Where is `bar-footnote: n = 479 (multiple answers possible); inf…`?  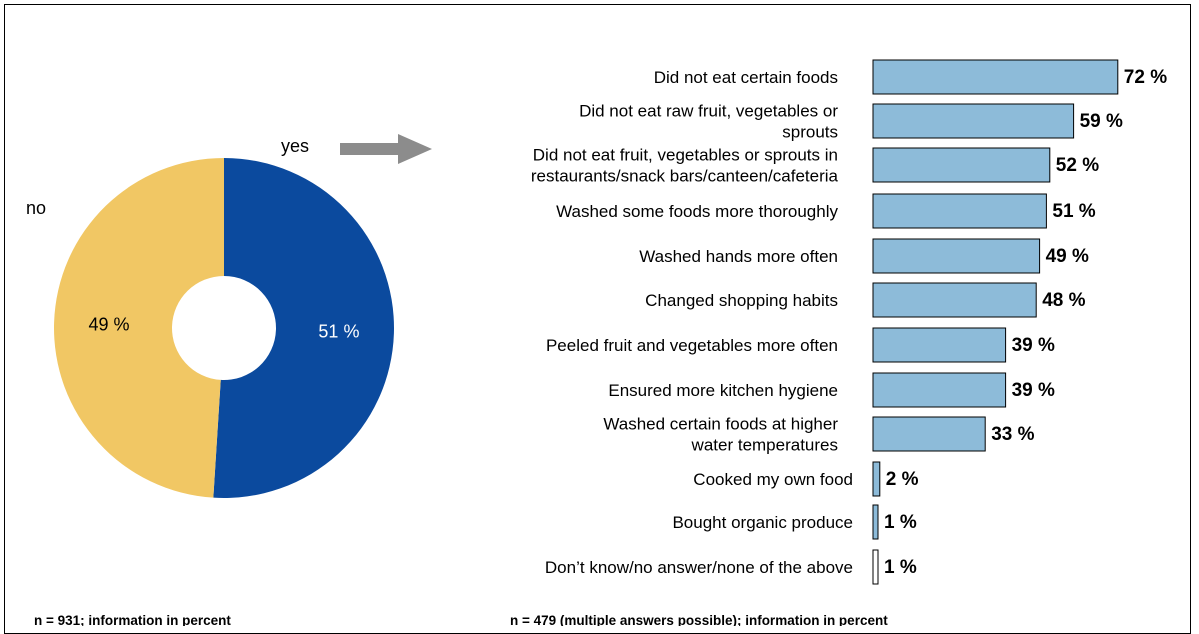
bar-footnote: n = 479 (multiple answers possible); inf… is located at coordinates (699, 619).